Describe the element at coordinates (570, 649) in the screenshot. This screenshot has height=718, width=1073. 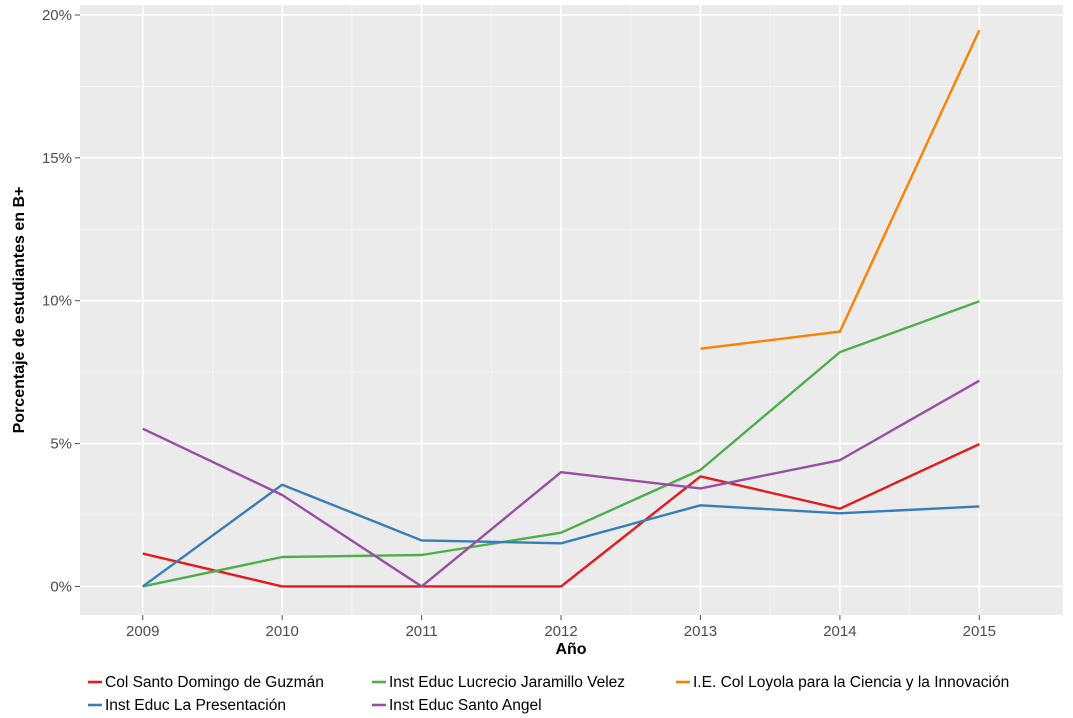
I see `x-axis-title: Año` at that location.